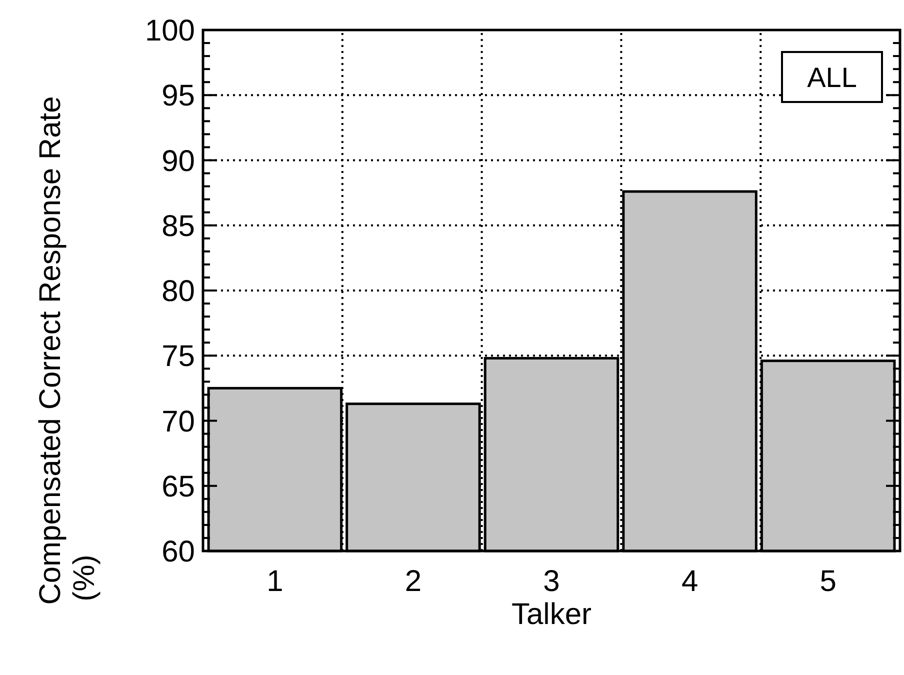  What do you see at coordinates (178, 226) in the screenshot?
I see `y-tick-label: 85` at bounding box center [178, 226].